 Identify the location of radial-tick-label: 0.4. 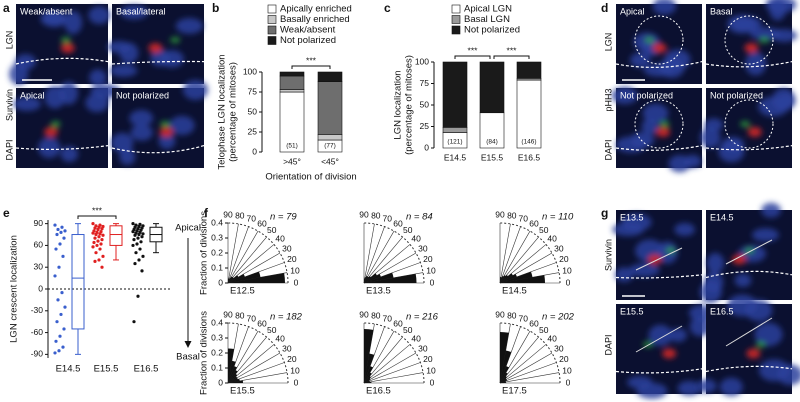
(217, 322).